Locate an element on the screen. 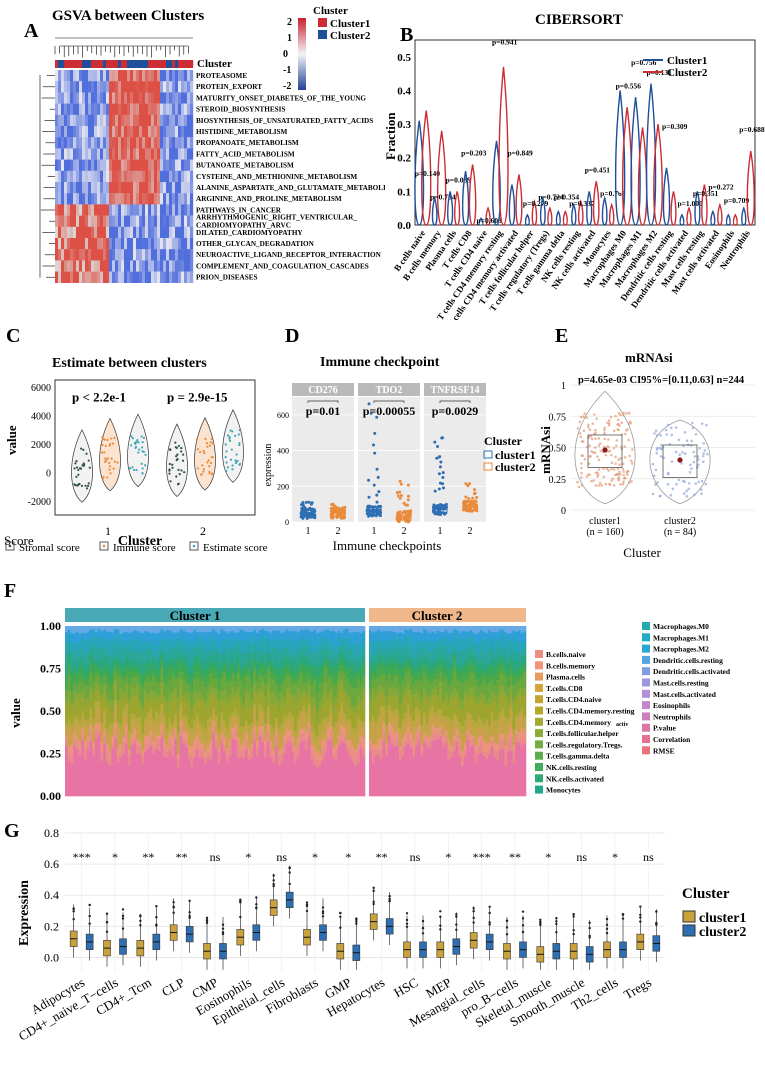 The image size is (765, 1083). violin-median is located at coordinates (689, 221).